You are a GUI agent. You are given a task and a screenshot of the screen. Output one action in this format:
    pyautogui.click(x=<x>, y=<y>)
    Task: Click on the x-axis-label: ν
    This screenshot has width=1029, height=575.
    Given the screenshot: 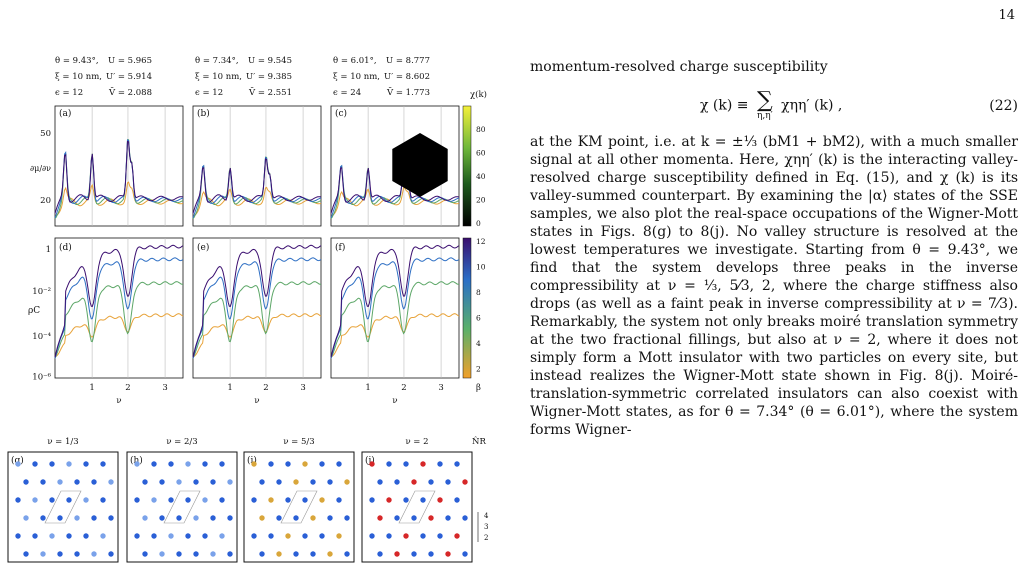 What is the action you would take?
    pyautogui.click(x=118, y=401)
    